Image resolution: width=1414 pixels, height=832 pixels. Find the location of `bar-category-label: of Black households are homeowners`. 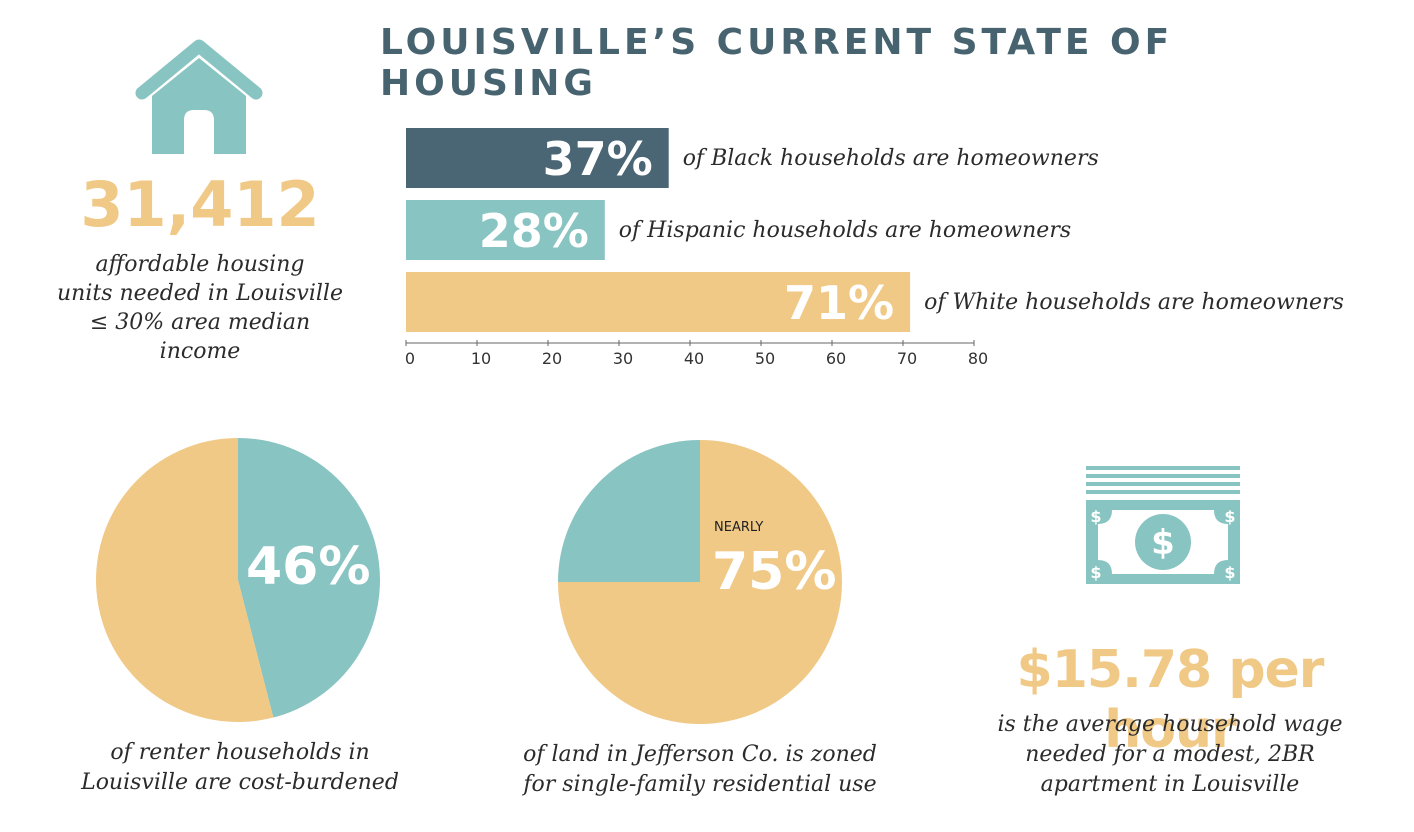

bar-category-label: of Black households are homeowners is located at coordinates (891, 158).